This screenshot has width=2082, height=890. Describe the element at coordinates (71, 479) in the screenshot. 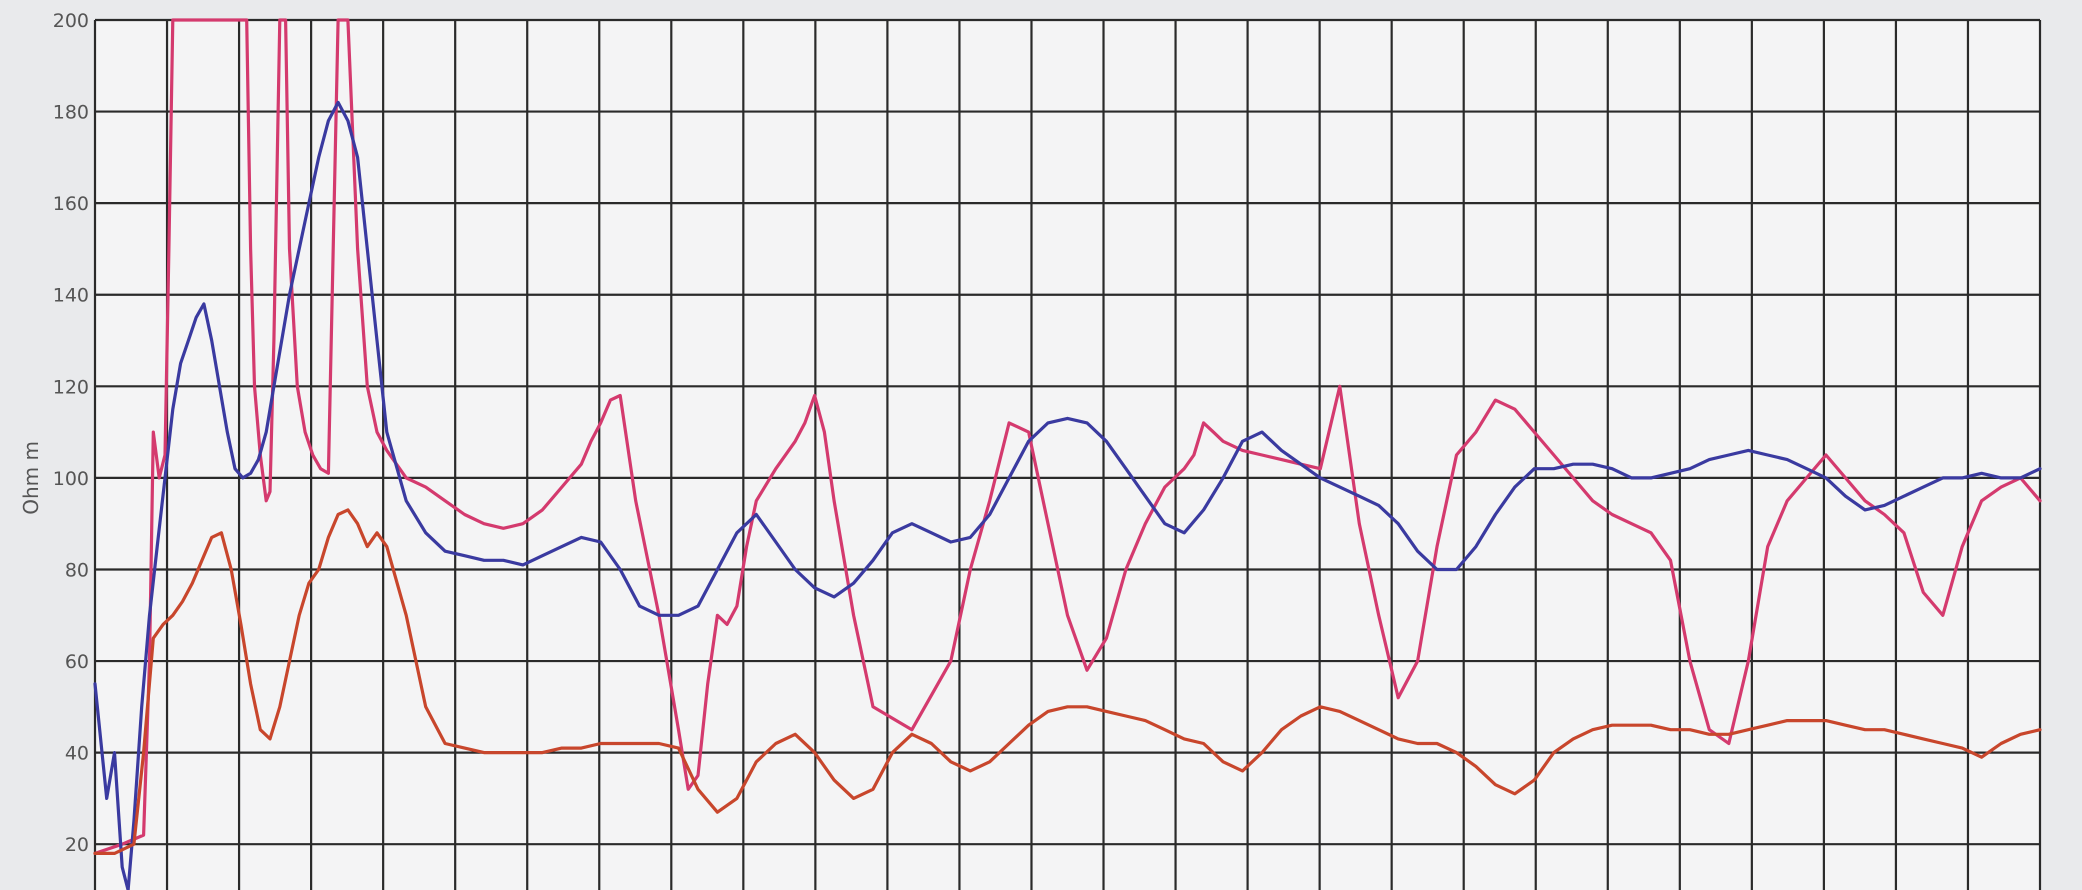

I see `y-tick-label: 100` at that location.